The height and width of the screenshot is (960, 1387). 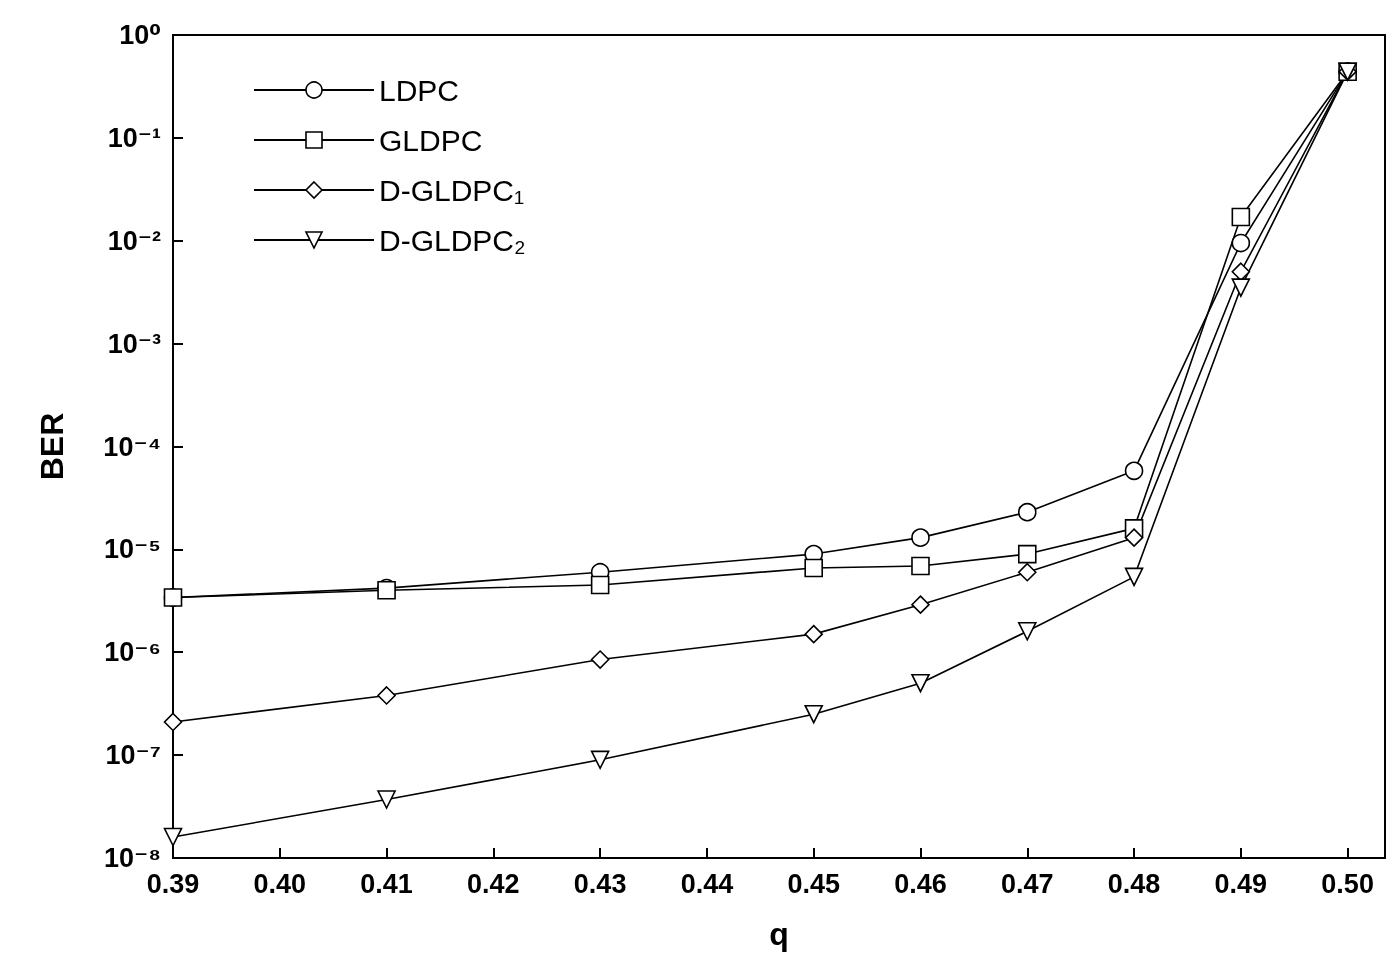 What do you see at coordinates (134, 343) in the screenshot?
I see `y-tick-label: 10⁻³` at bounding box center [134, 343].